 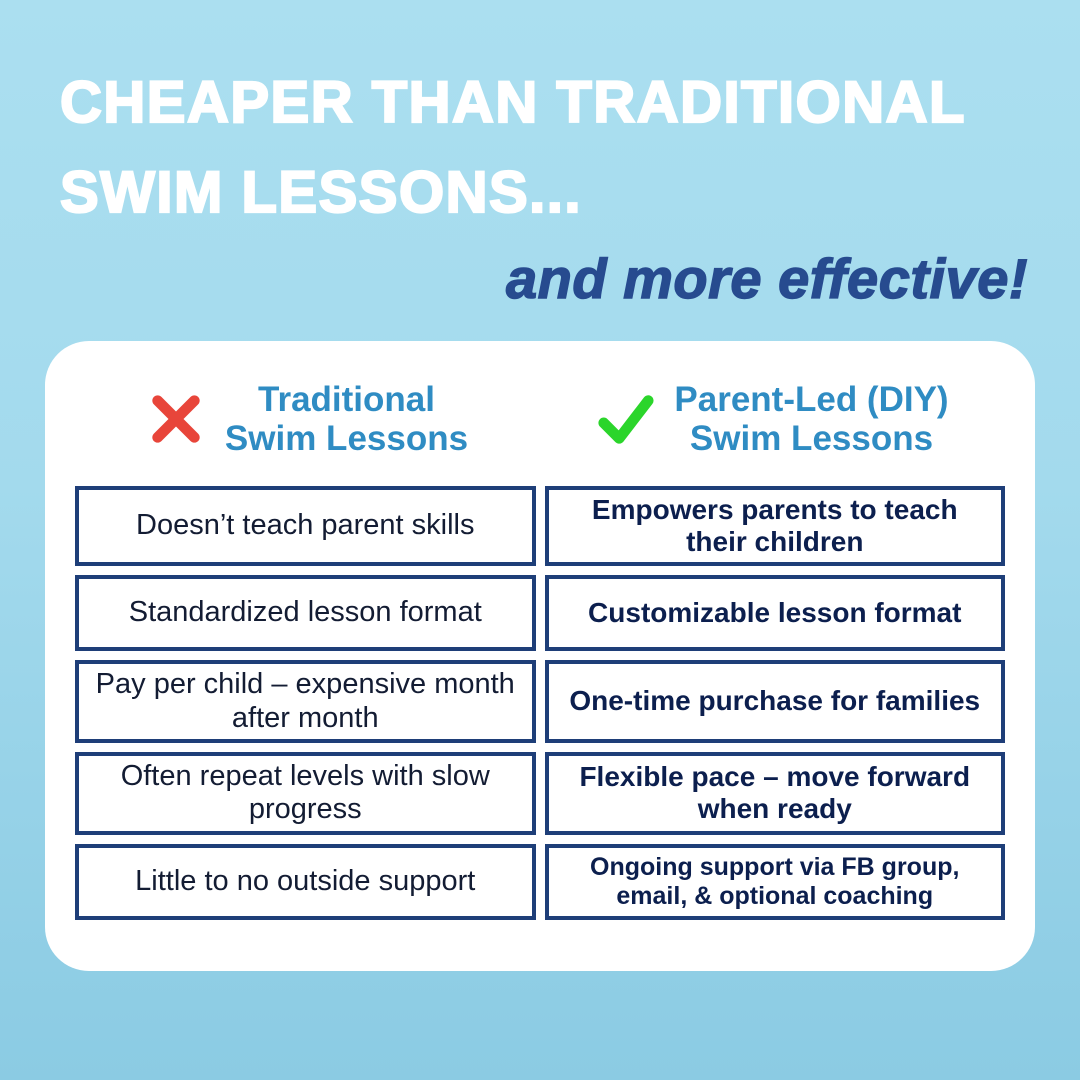 What do you see at coordinates (766, 278) in the screenshot?
I see `subtitle: and more effective!` at bounding box center [766, 278].